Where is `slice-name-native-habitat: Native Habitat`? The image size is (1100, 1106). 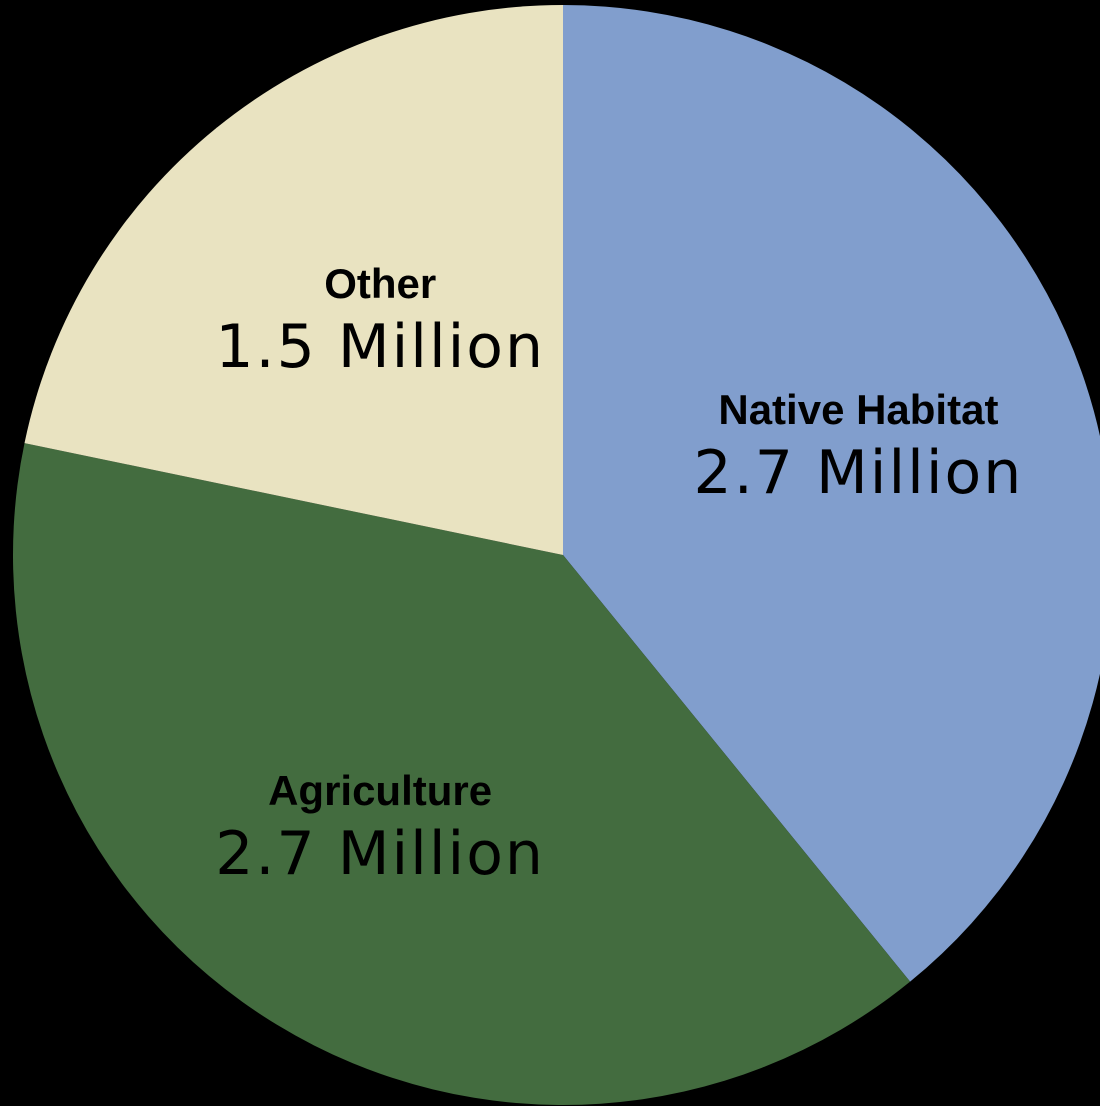
slice-name-native-habitat: Native Habitat is located at coordinates (858, 409).